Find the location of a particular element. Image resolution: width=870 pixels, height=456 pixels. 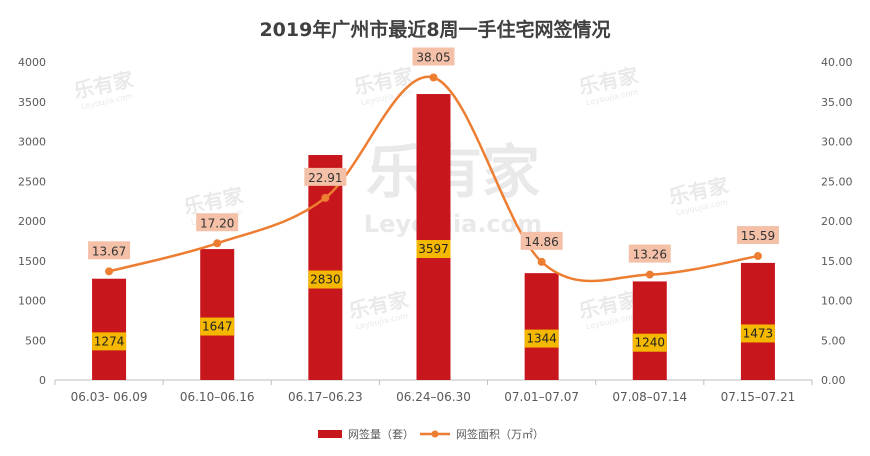

bar-label: 1473 is located at coordinates (758, 333).